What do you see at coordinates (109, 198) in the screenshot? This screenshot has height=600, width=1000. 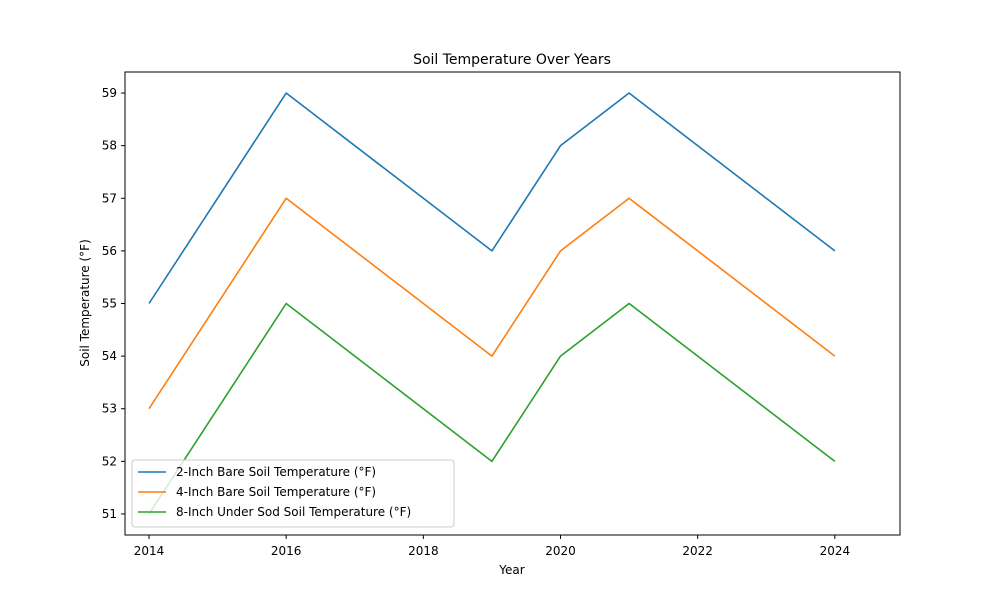 I see `y-tick-label: 57` at bounding box center [109, 198].